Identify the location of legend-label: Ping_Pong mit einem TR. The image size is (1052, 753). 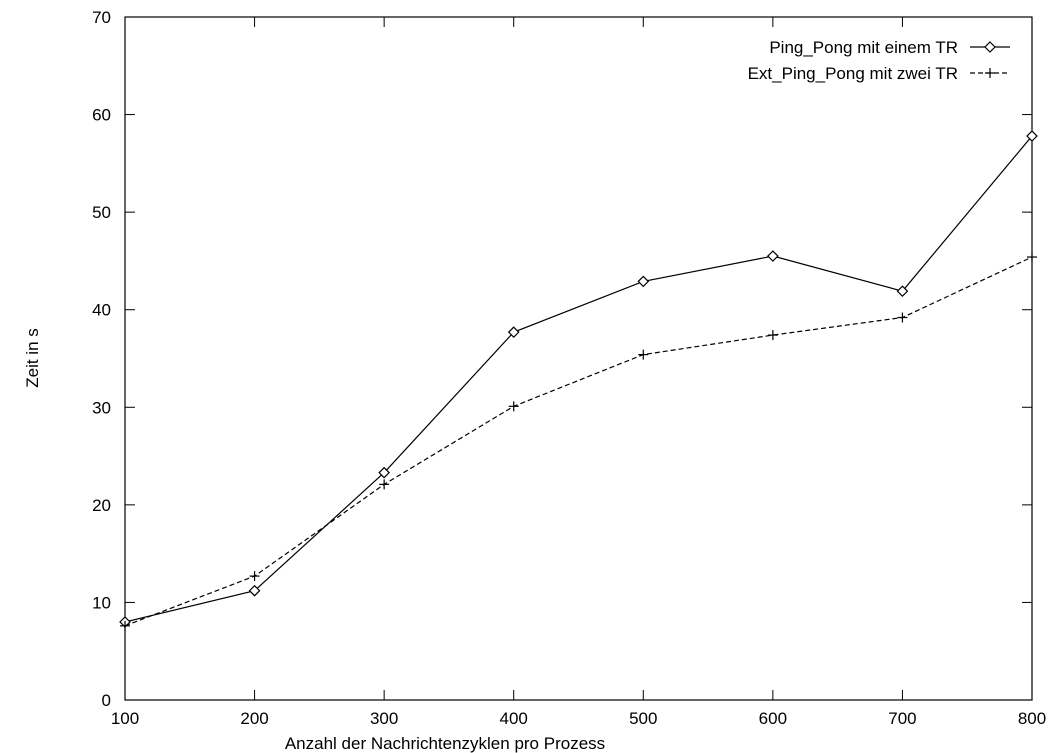
(863, 47).